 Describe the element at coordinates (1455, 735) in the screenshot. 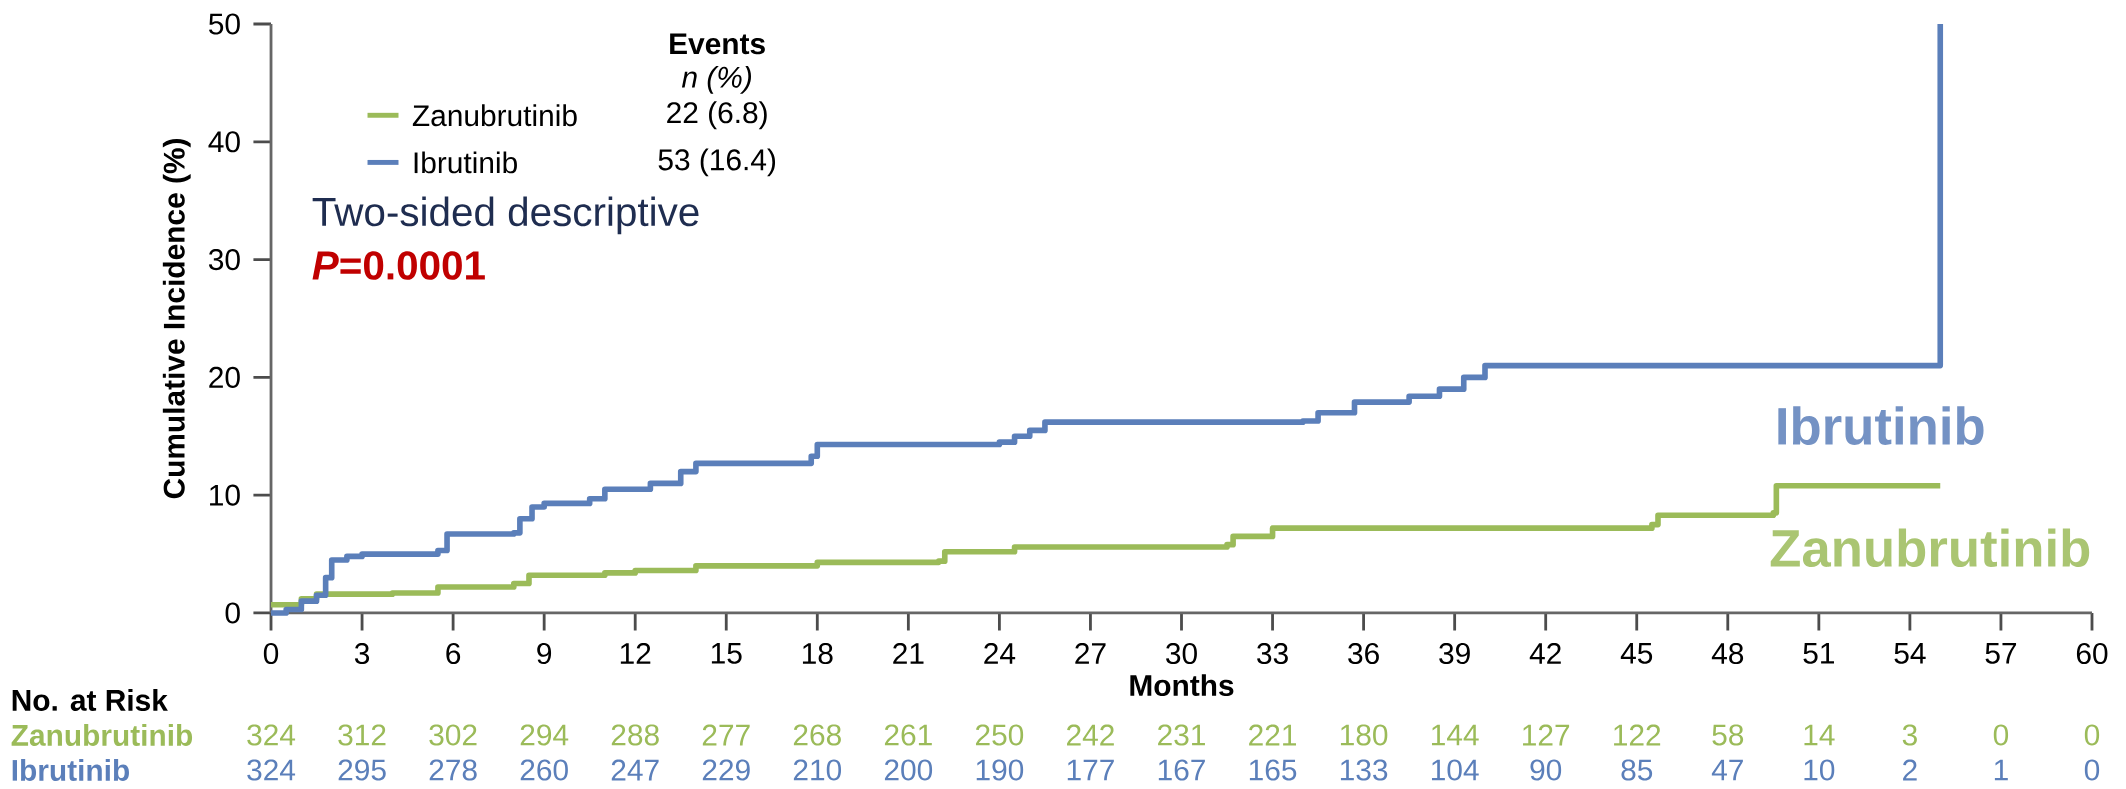

I see `text: 144` at that location.